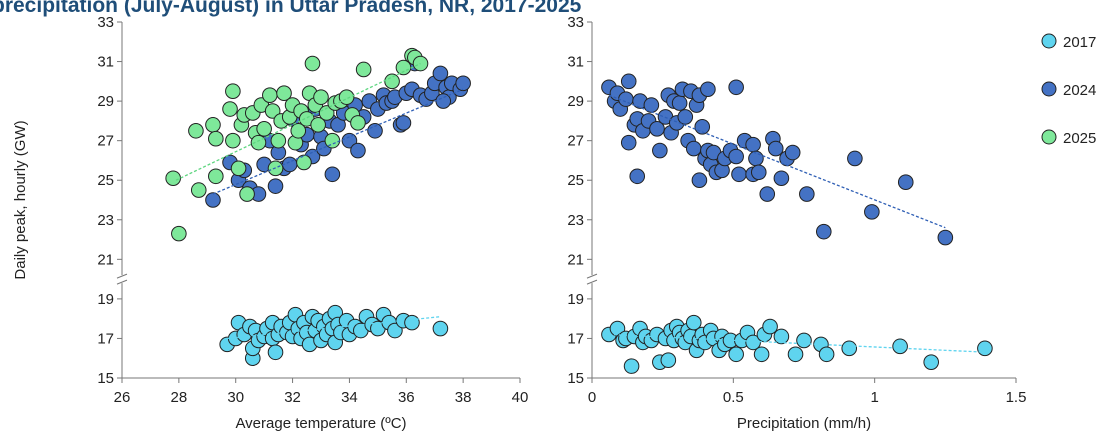  Describe the element at coordinates (1079, 42) in the screenshot. I see `legend-label-2017: 2017` at that location.